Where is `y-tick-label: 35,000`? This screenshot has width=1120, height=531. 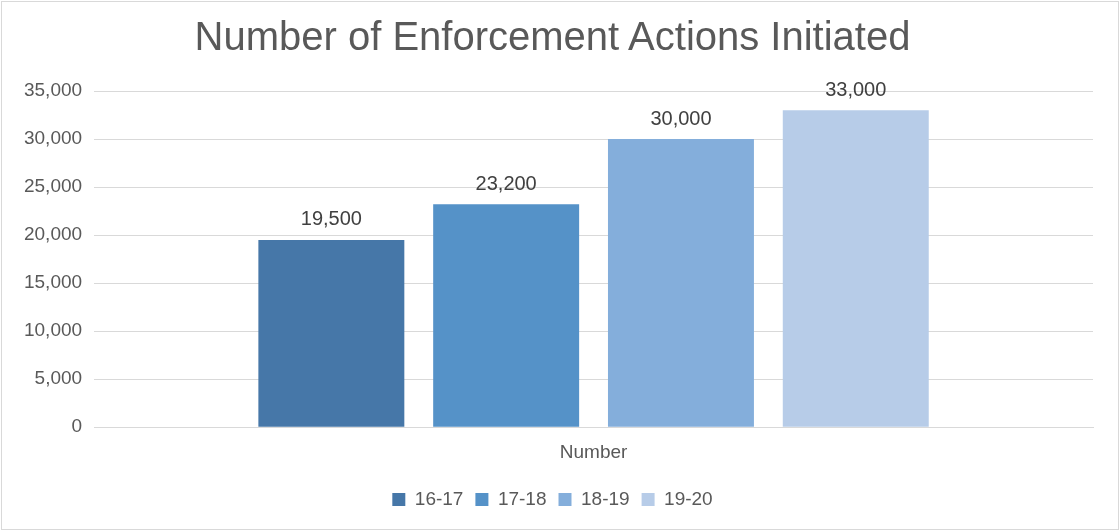
y-tick-label: 35,000 is located at coordinates (53, 90).